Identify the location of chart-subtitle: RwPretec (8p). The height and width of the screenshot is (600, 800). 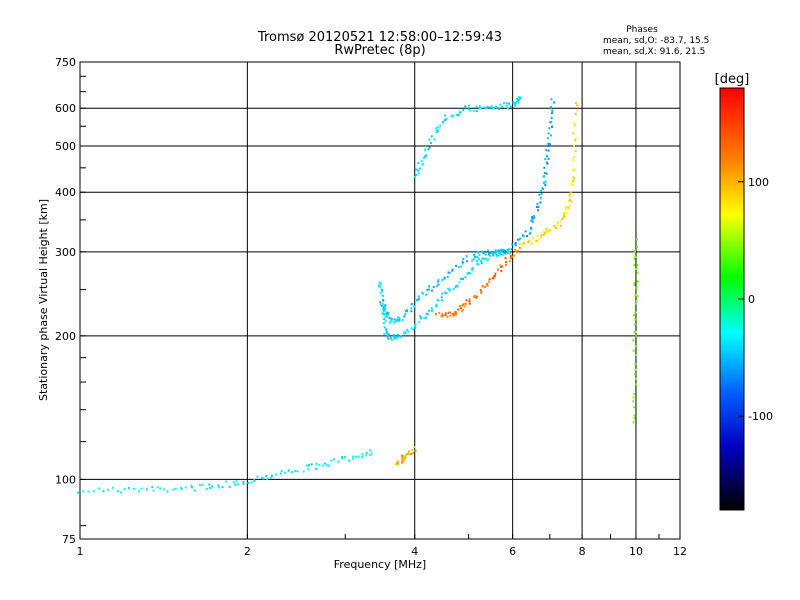
(379, 50).